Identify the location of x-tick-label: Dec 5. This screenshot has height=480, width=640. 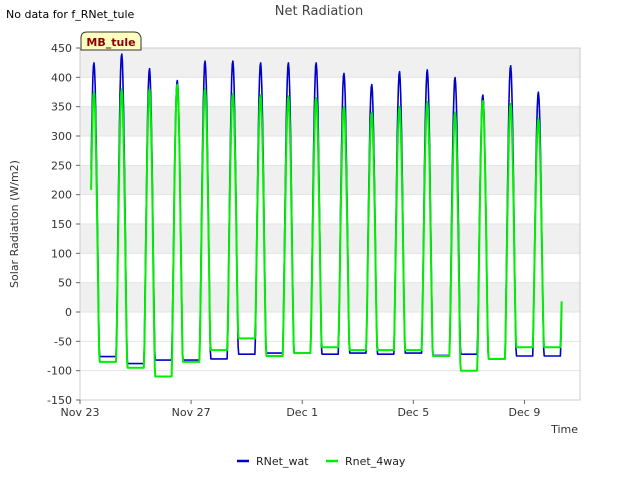
(413, 412).